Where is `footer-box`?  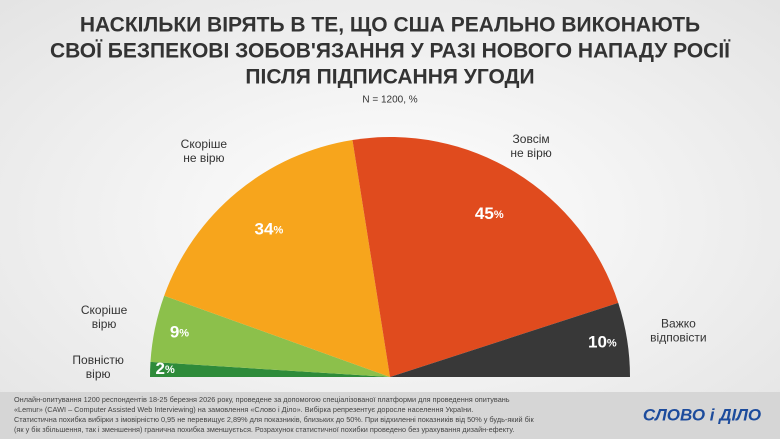
footer-box is located at coordinates (390, 415).